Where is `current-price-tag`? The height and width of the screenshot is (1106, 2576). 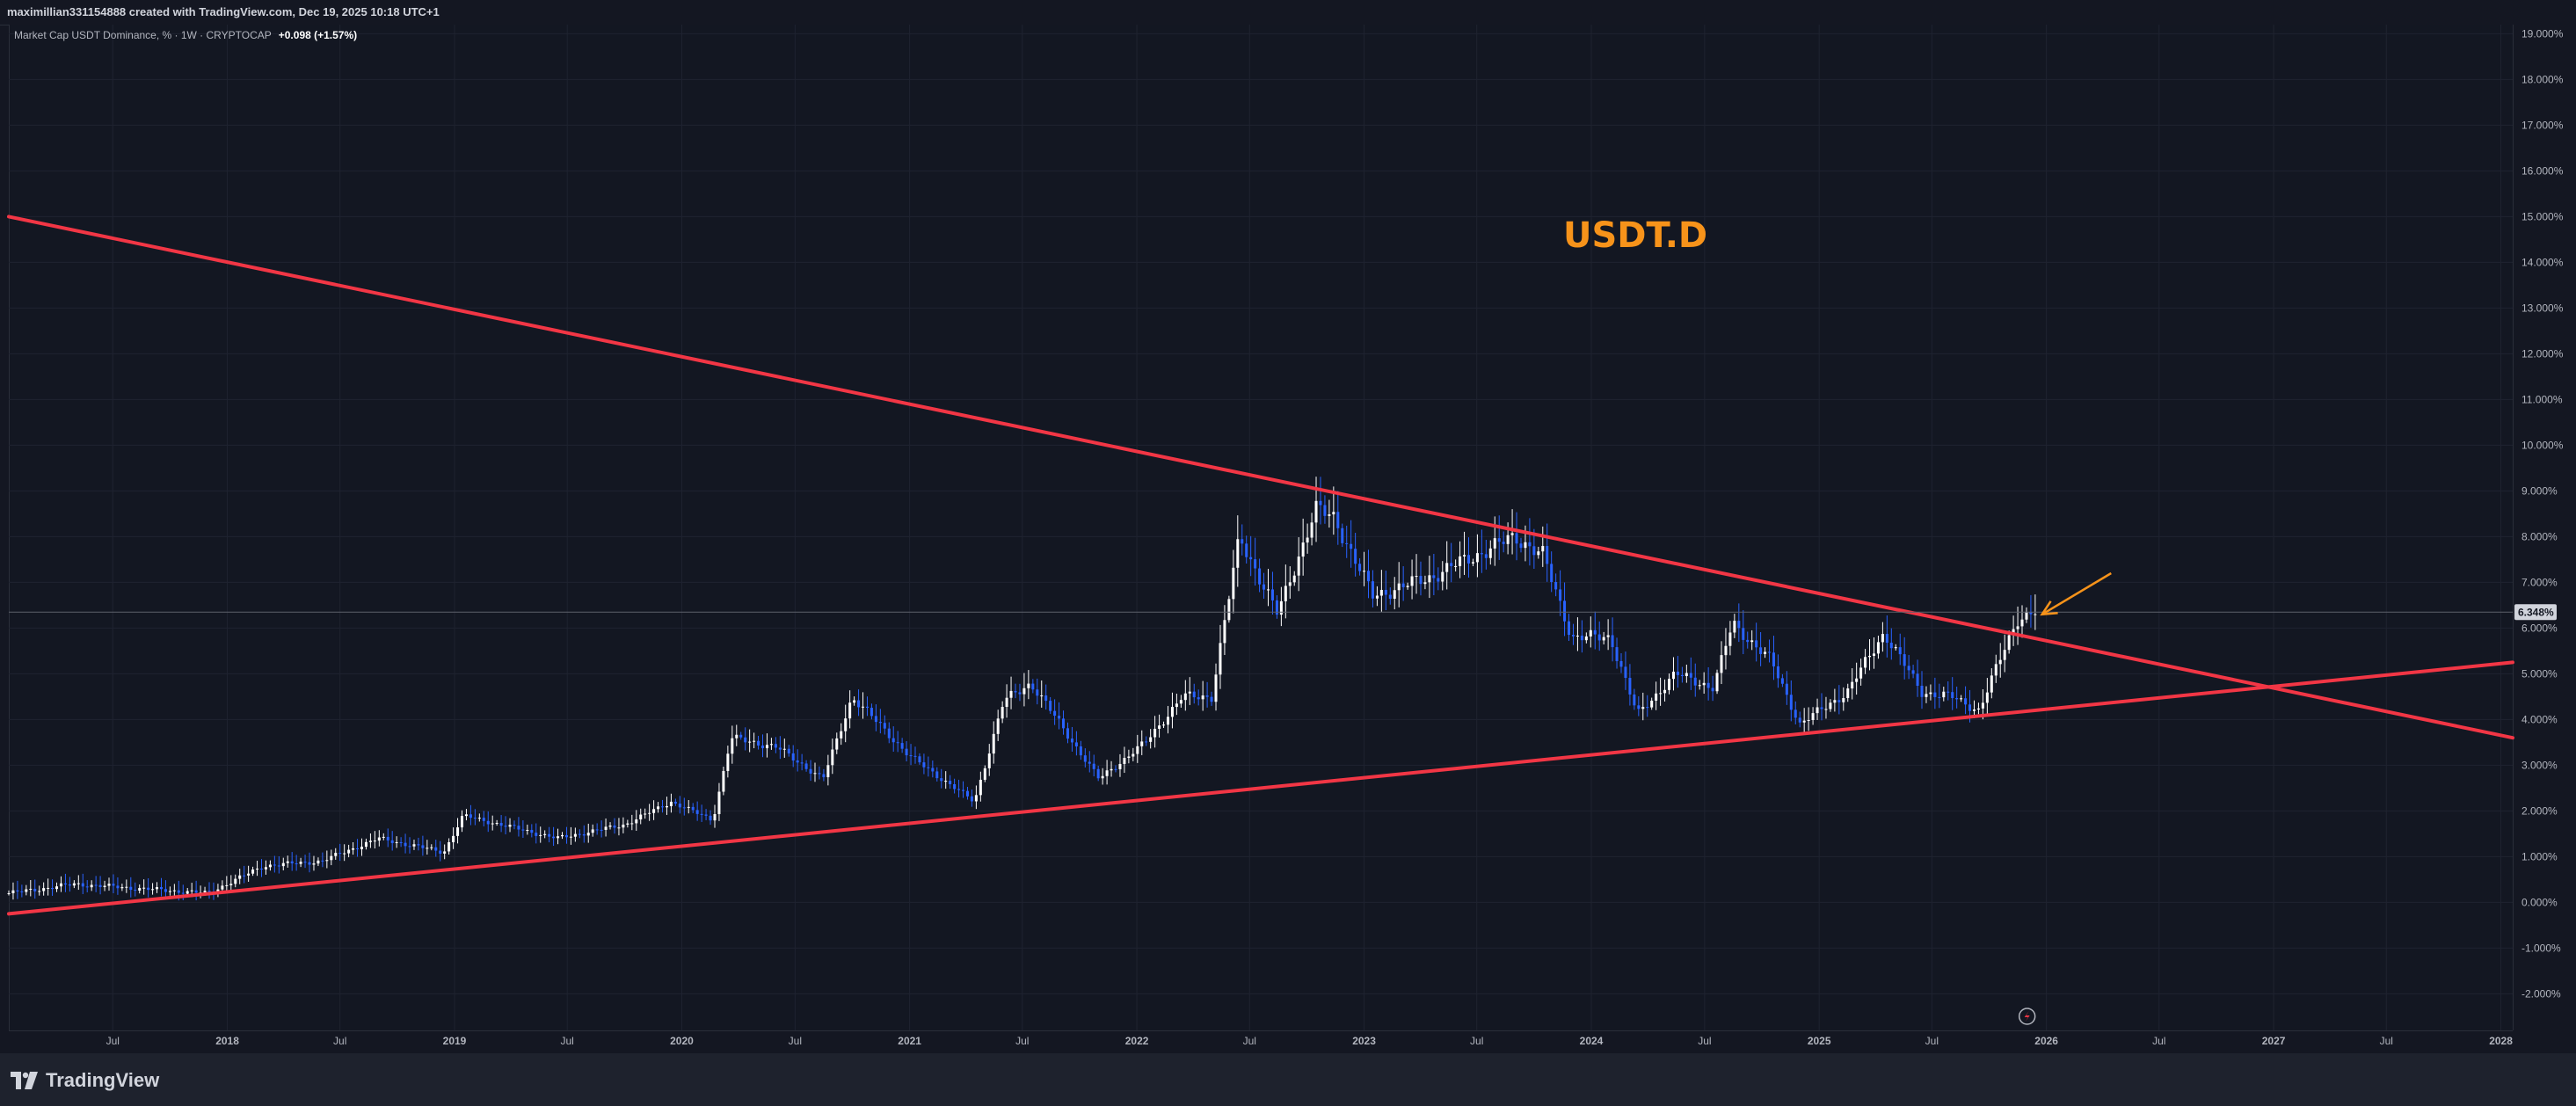 current-price-tag is located at coordinates (2535, 612).